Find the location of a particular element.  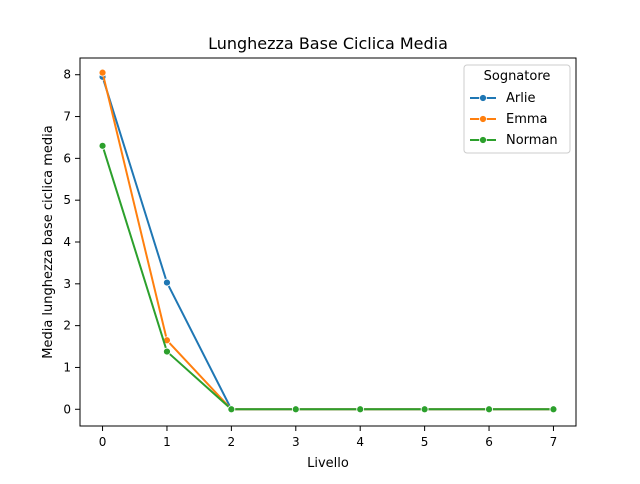

legend-item-norman: Norman is located at coordinates (514, 140).